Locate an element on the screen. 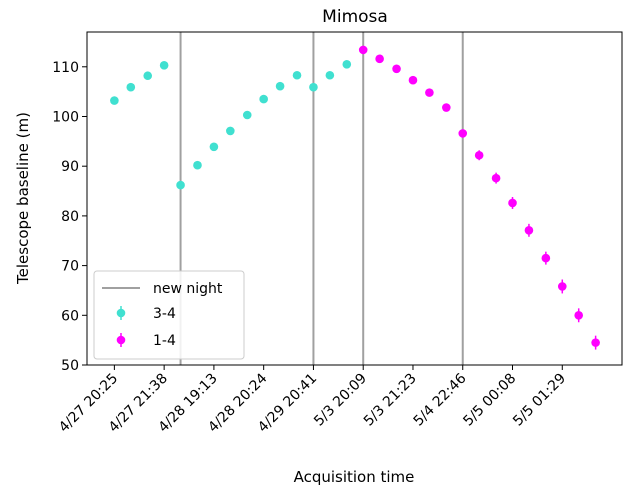  y-axis-ticks: 50 60 70 80 90 100 110 is located at coordinates (69, 217).